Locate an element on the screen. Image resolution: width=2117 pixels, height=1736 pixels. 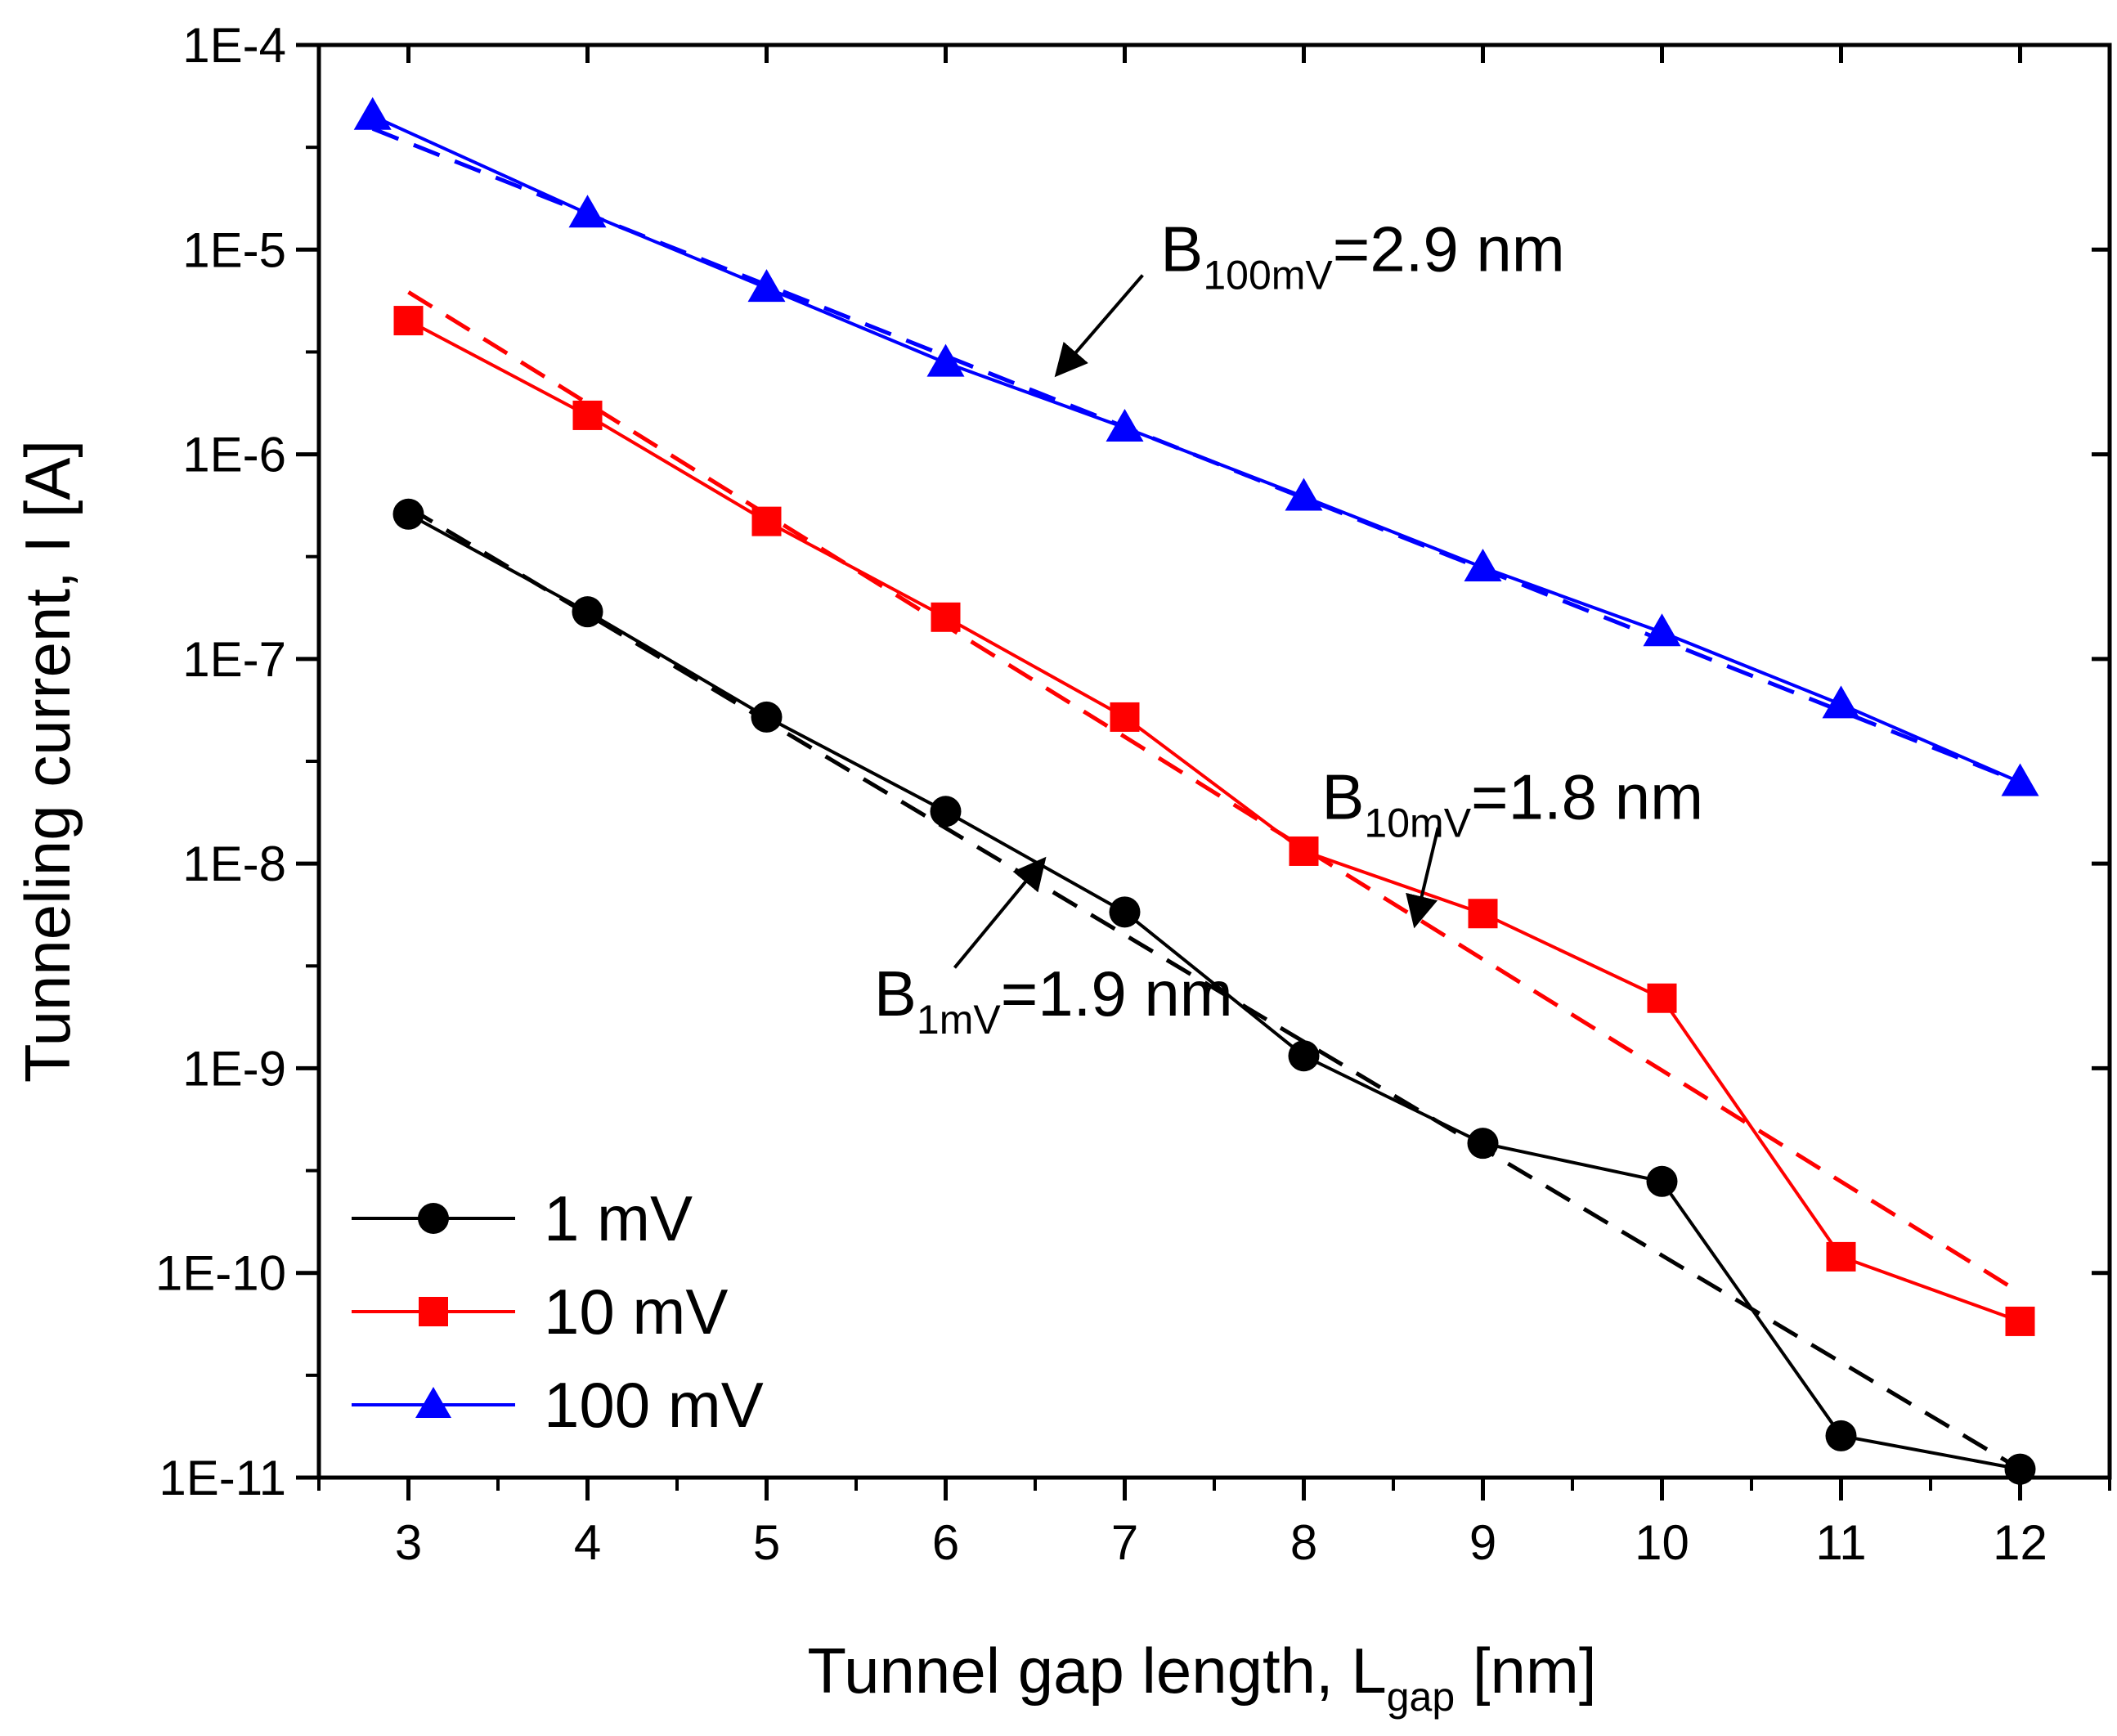
annotation-b-100mv: B100mV=2.9 nm is located at coordinates (1309, 295).